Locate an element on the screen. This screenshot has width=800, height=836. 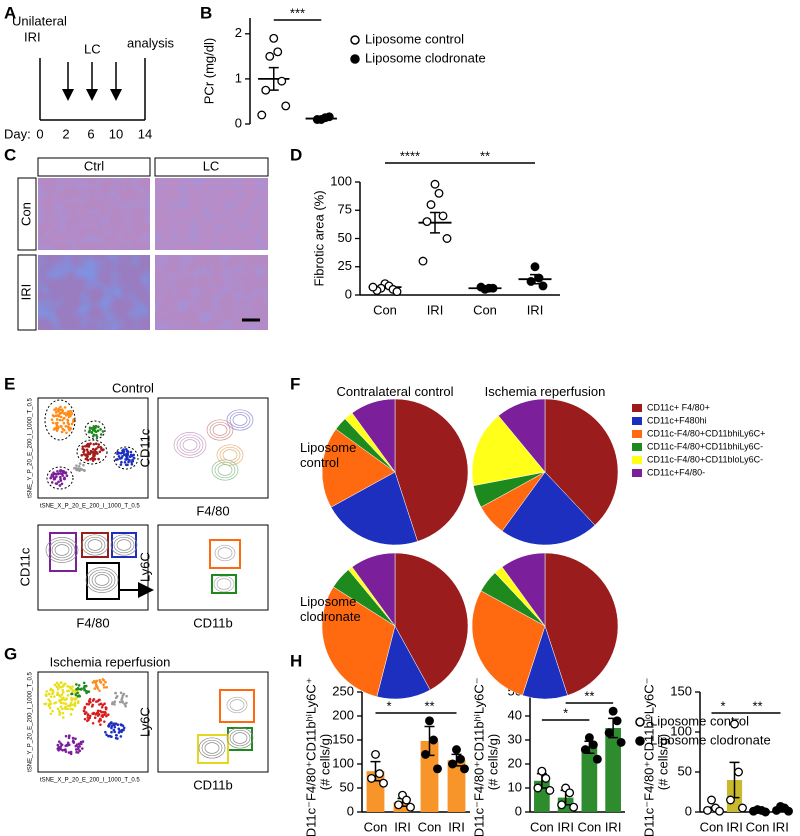
y-tick-label: 10 is located at coordinates (515, 786).